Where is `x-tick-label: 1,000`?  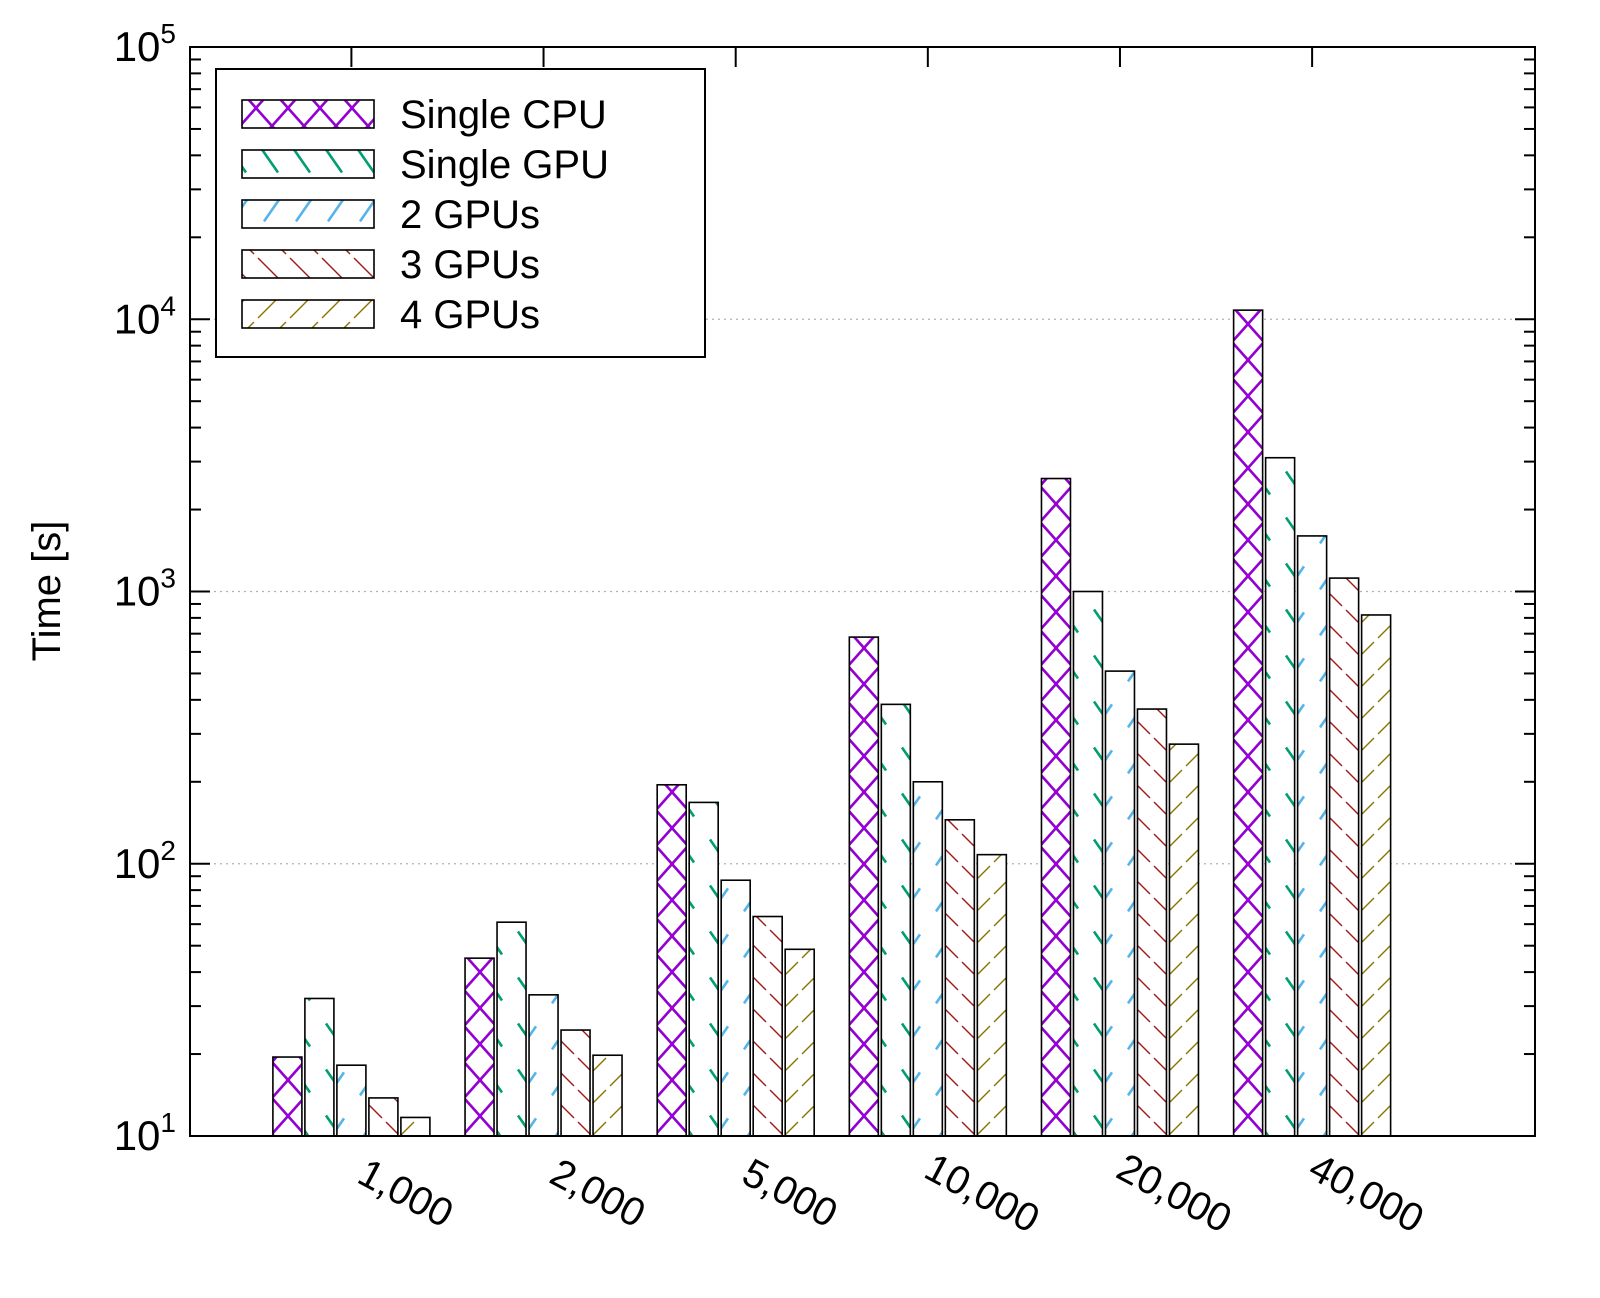
x-tick-label: 1,000 is located at coordinates (405, 1194).